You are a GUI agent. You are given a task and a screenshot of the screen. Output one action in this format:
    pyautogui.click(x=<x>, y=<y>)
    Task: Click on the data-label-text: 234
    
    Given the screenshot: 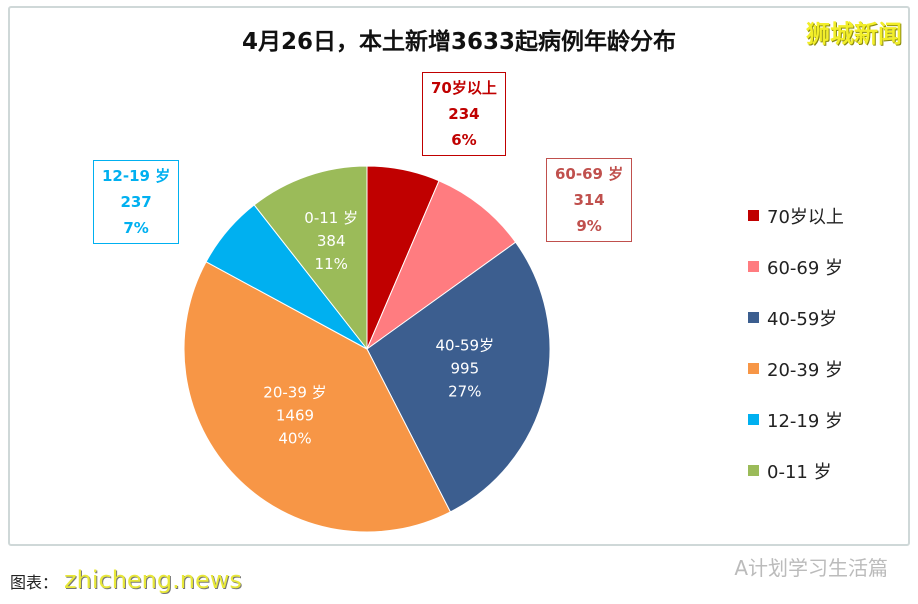 What is the action you would take?
    pyautogui.click(x=464, y=114)
    